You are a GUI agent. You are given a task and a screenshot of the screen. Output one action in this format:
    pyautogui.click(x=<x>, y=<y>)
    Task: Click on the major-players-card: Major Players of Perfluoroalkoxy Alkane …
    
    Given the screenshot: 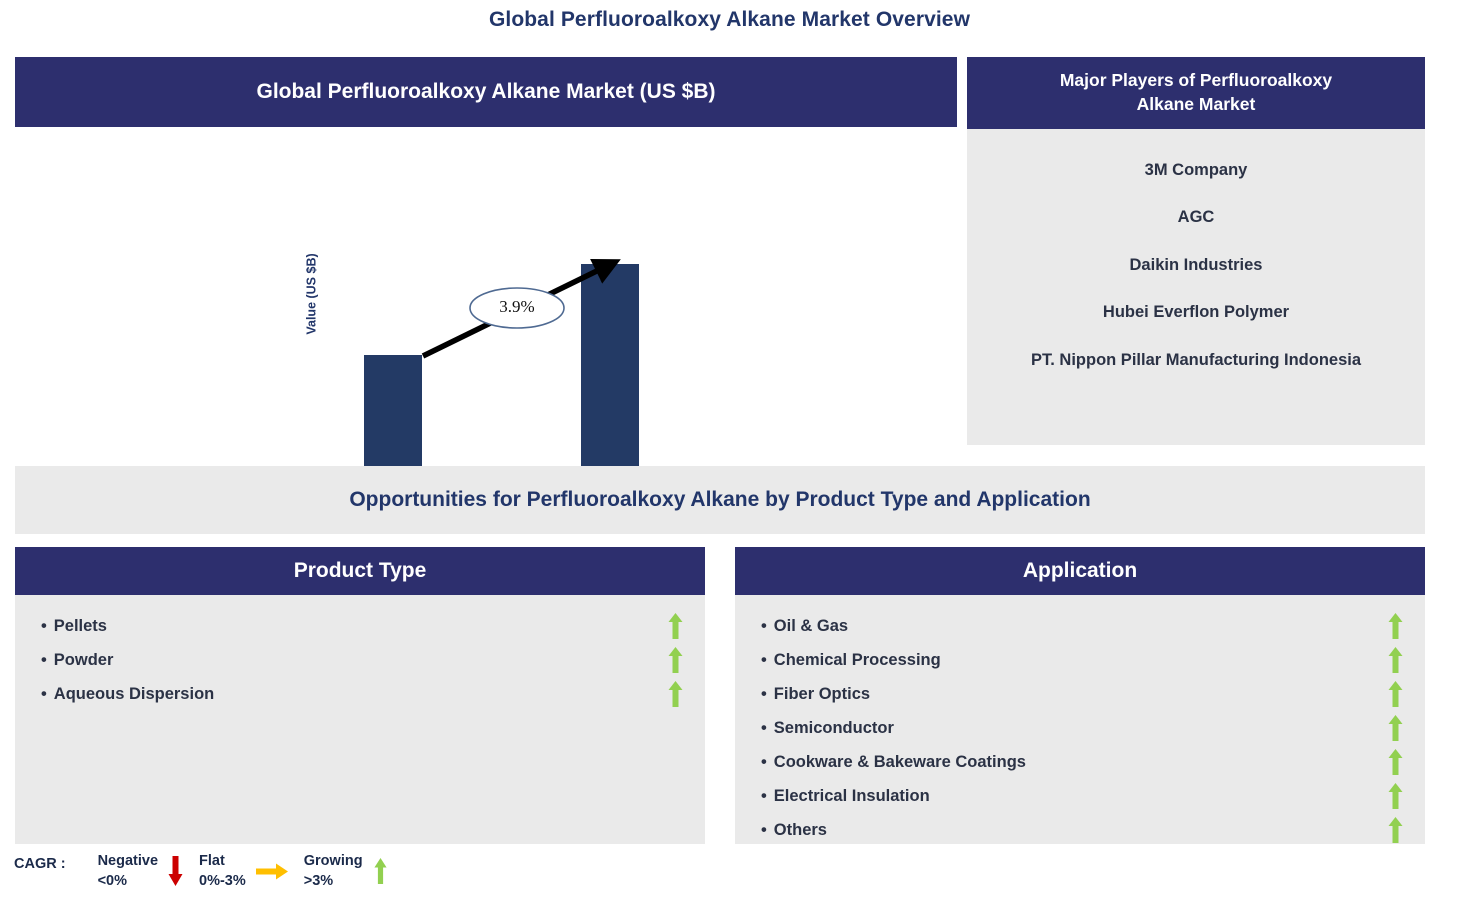 What is the action you would take?
    pyautogui.click(x=1196, y=251)
    